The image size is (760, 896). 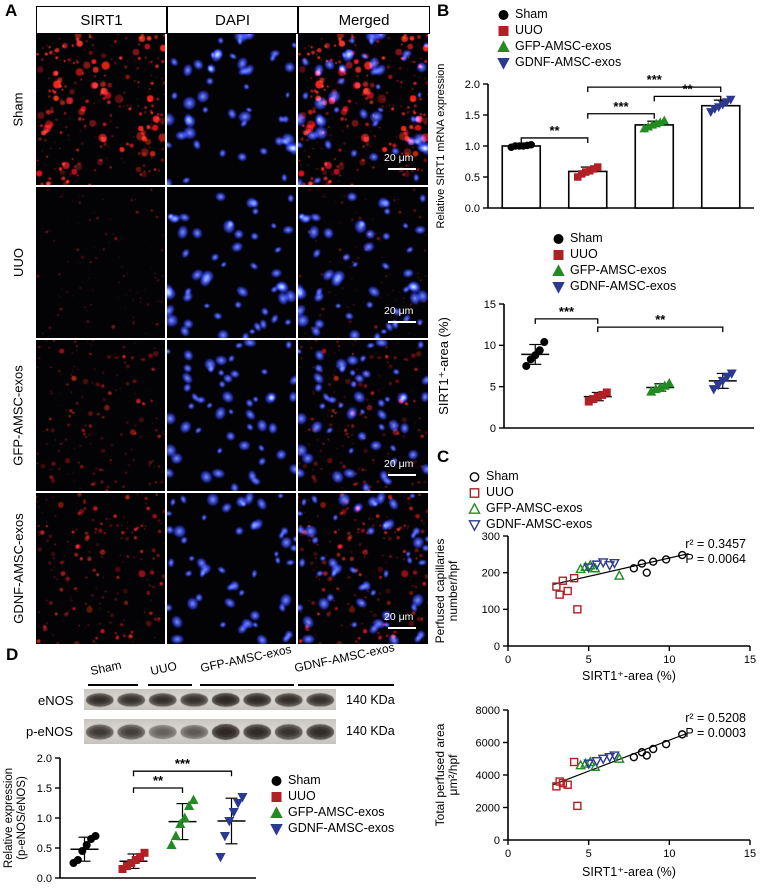 I want to click on row-label-sham: Sham, so click(x=18, y=109).